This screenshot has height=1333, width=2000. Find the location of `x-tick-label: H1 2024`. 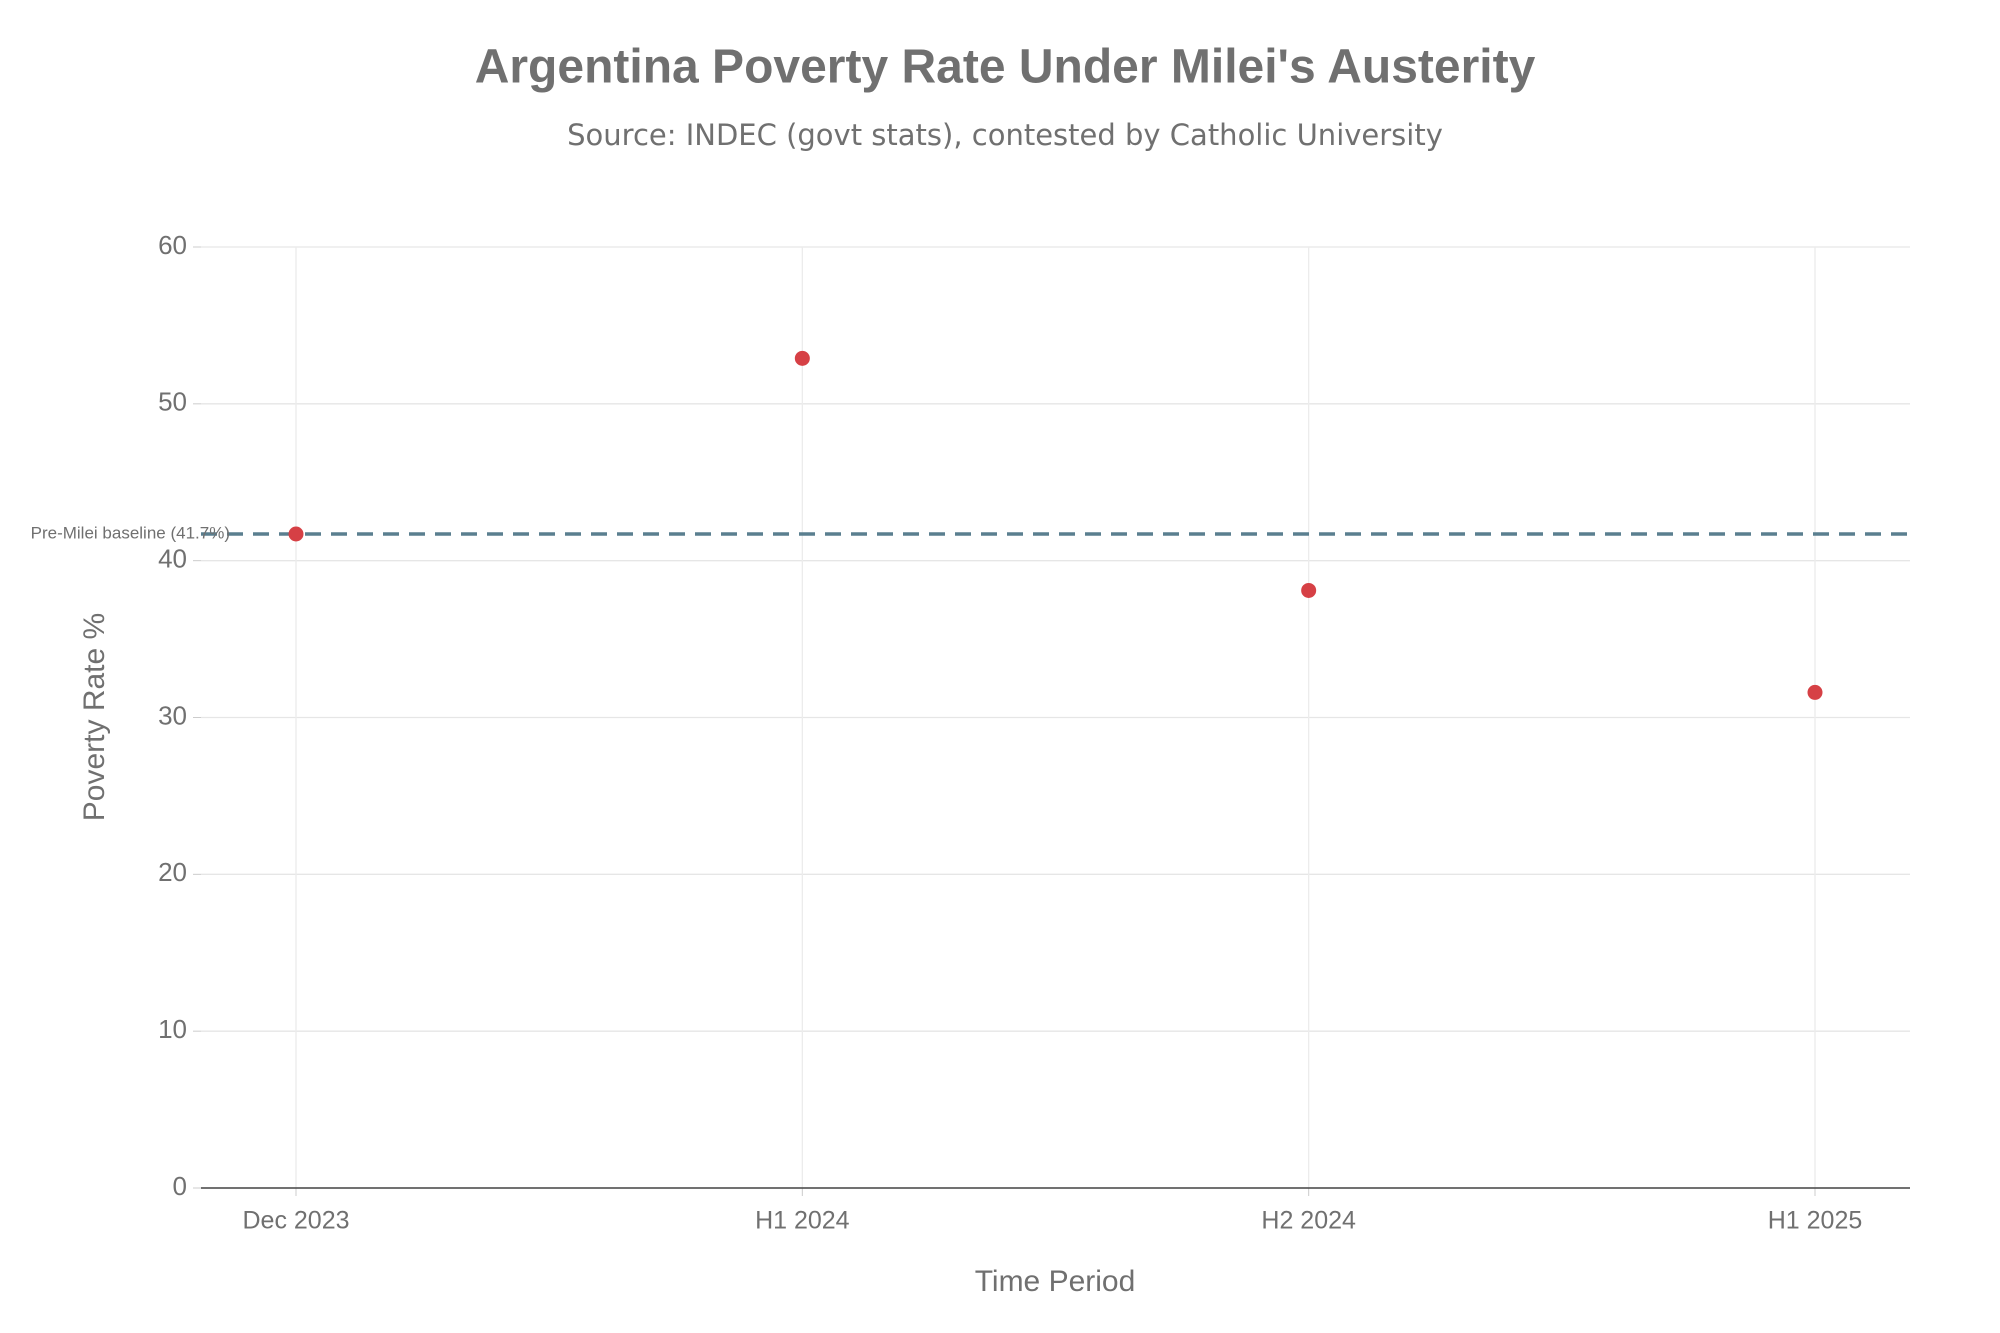

x-tick-label: H1 2024 is located at coordinates (802, 1221).